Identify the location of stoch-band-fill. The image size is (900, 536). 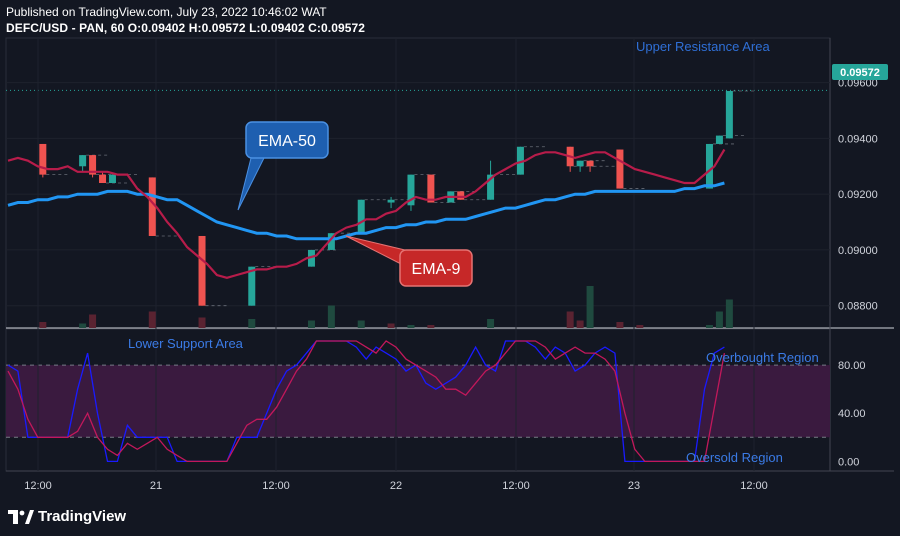
(418, 401).